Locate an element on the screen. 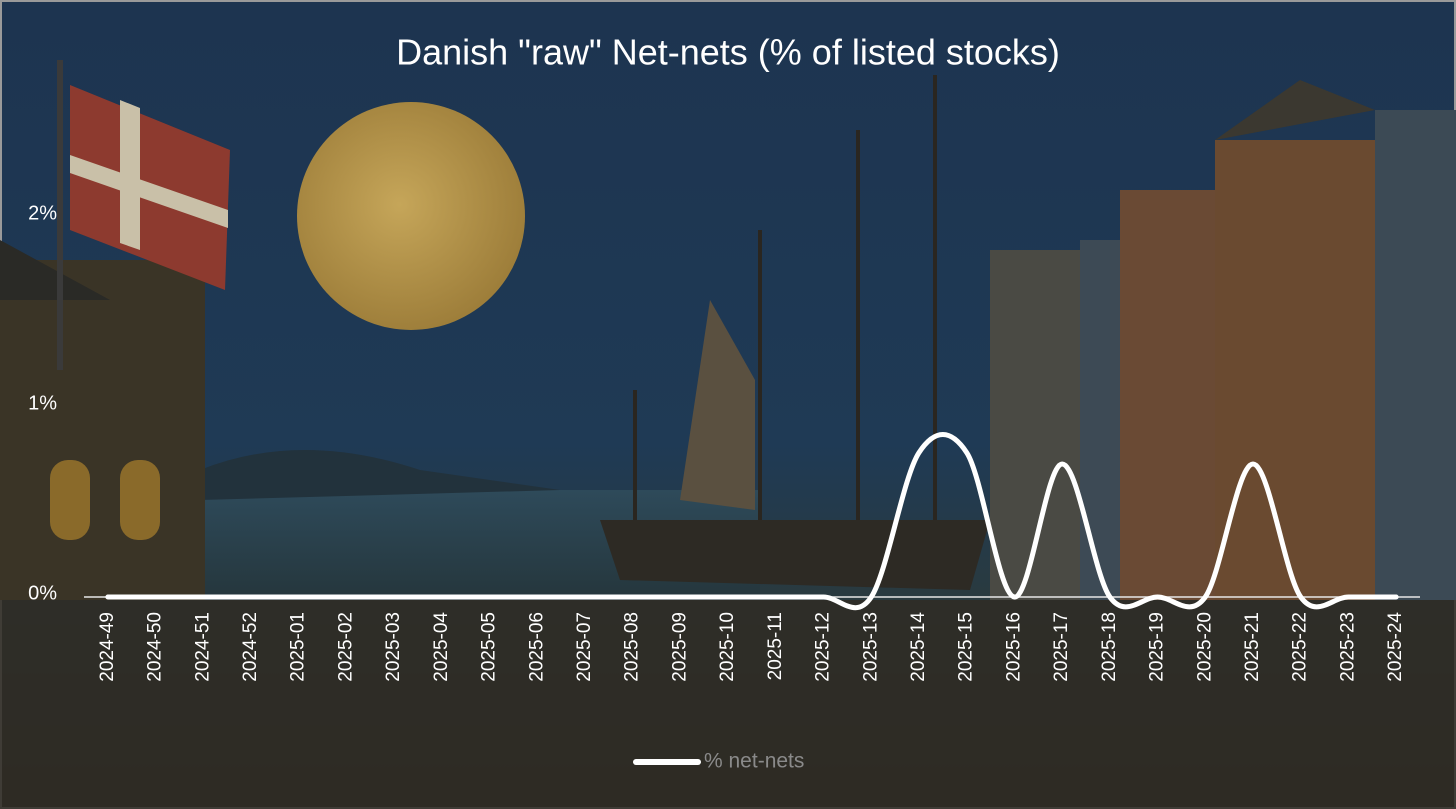 This screenshot has height=809, width=1456. x-tick-label: 2025-21 is located at coordinates (1252, 647).